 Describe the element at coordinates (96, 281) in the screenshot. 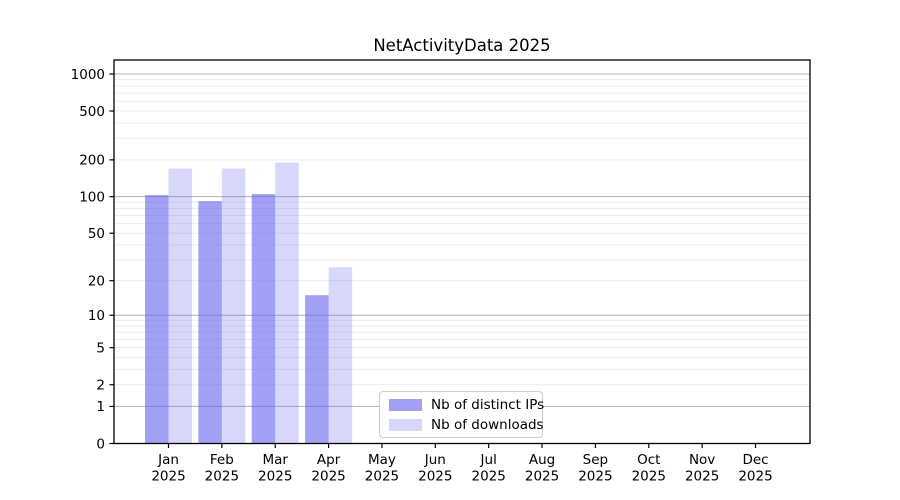

I see `y-tick-label: 20` at that location.